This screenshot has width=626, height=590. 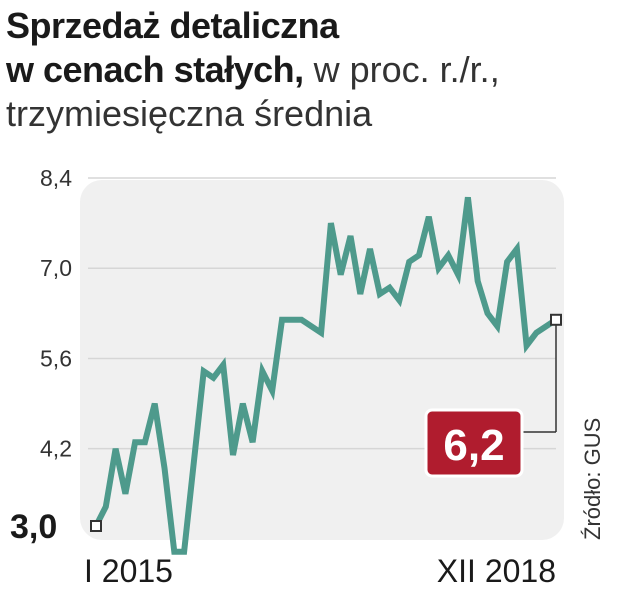 I want to click on y-tick-label: 5,6, so click(x=56, y=358).